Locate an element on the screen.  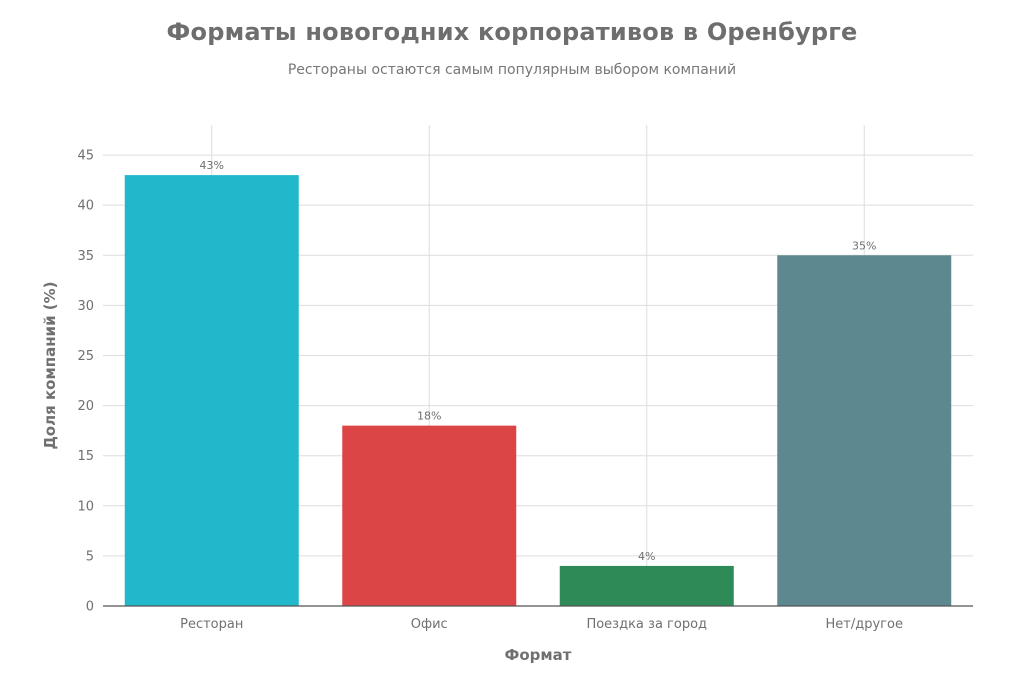
data-label: 18% is located at coordinates (429, 416).